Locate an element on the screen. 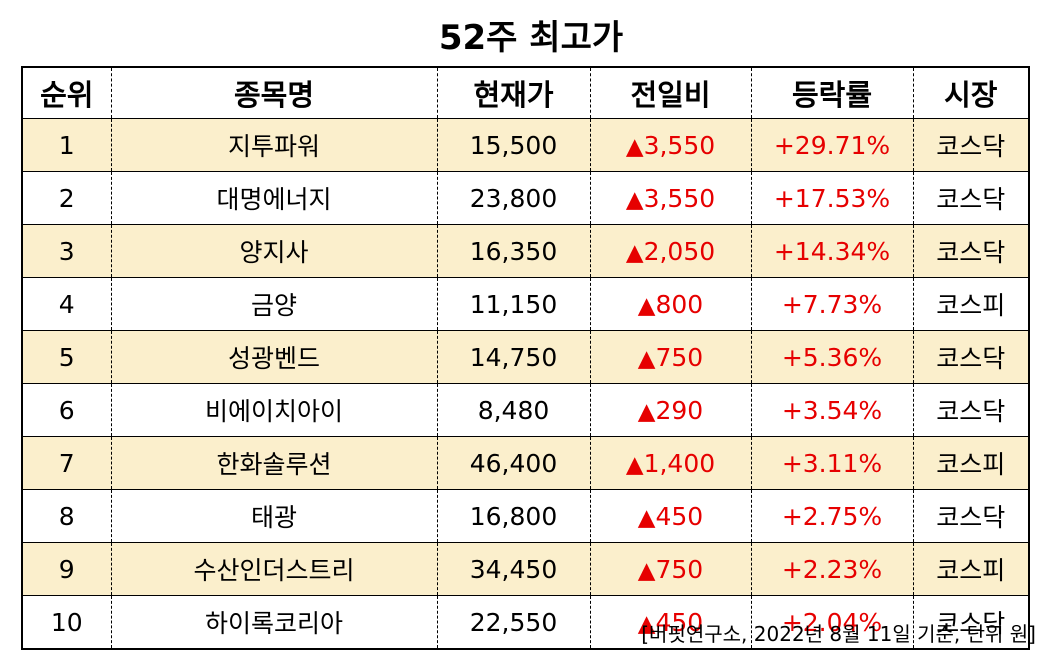 The width and height of the screenshot is (1062, 656). rate-cell: +29.71% is located at coordinates (832, 145).